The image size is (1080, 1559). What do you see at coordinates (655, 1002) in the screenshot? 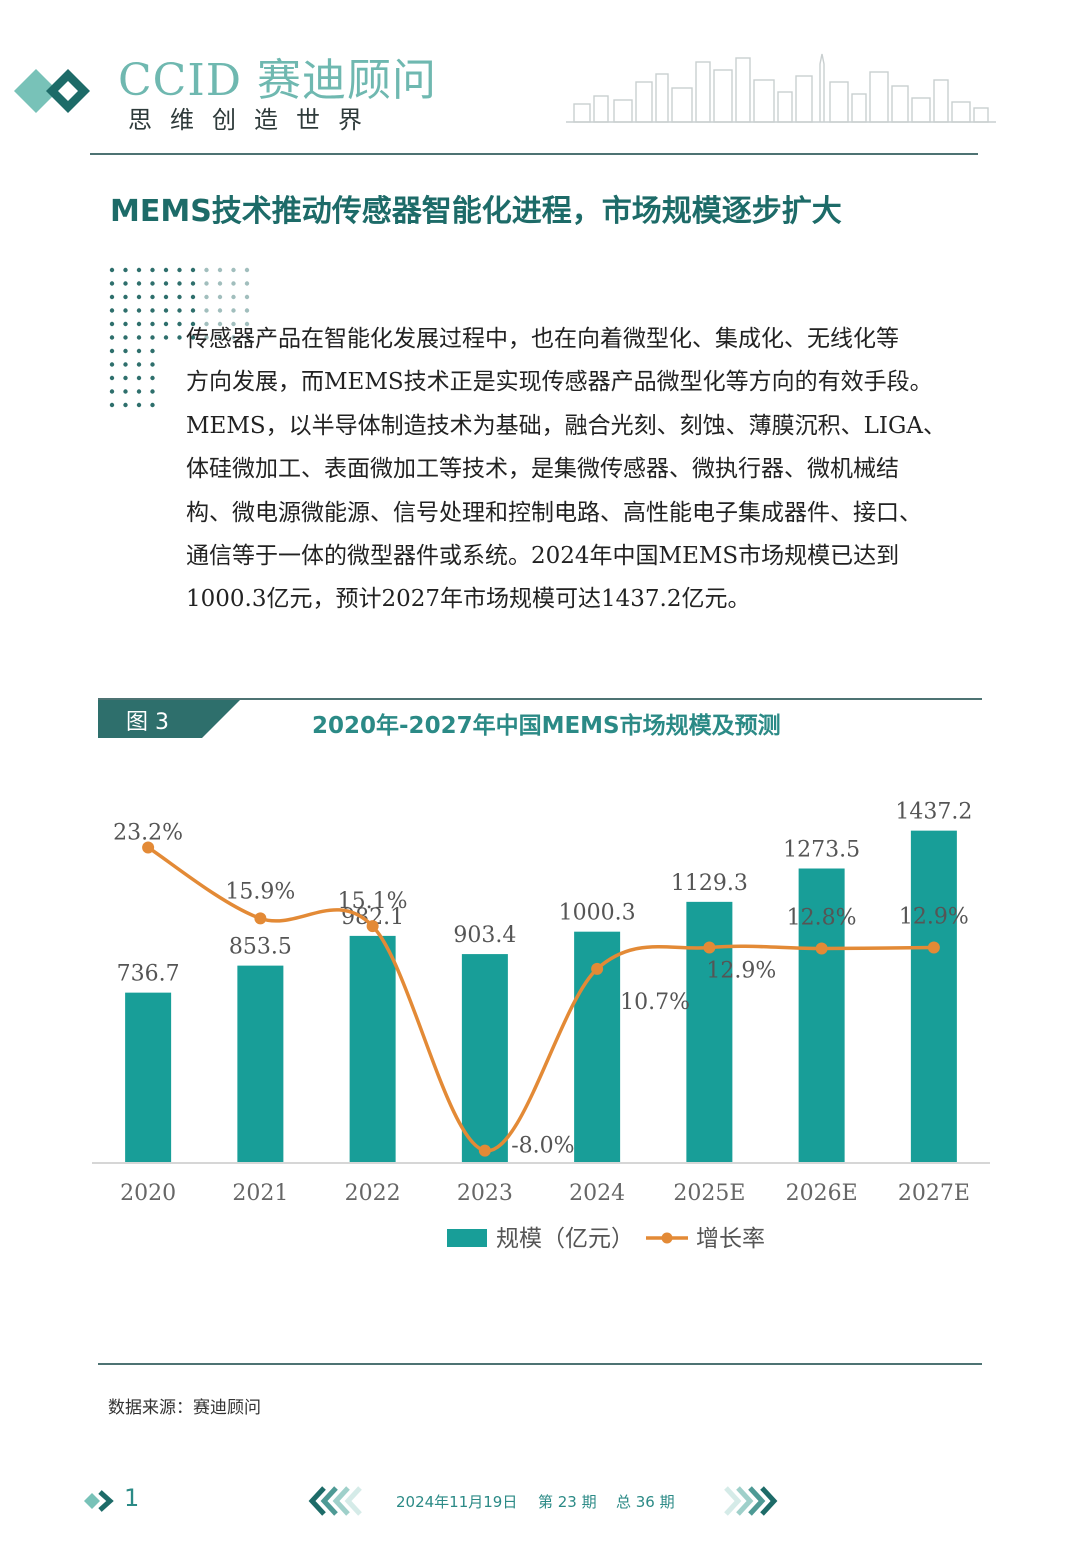
I see `growth-rate-label: 10.7%` at bounding box center [655, 1002].